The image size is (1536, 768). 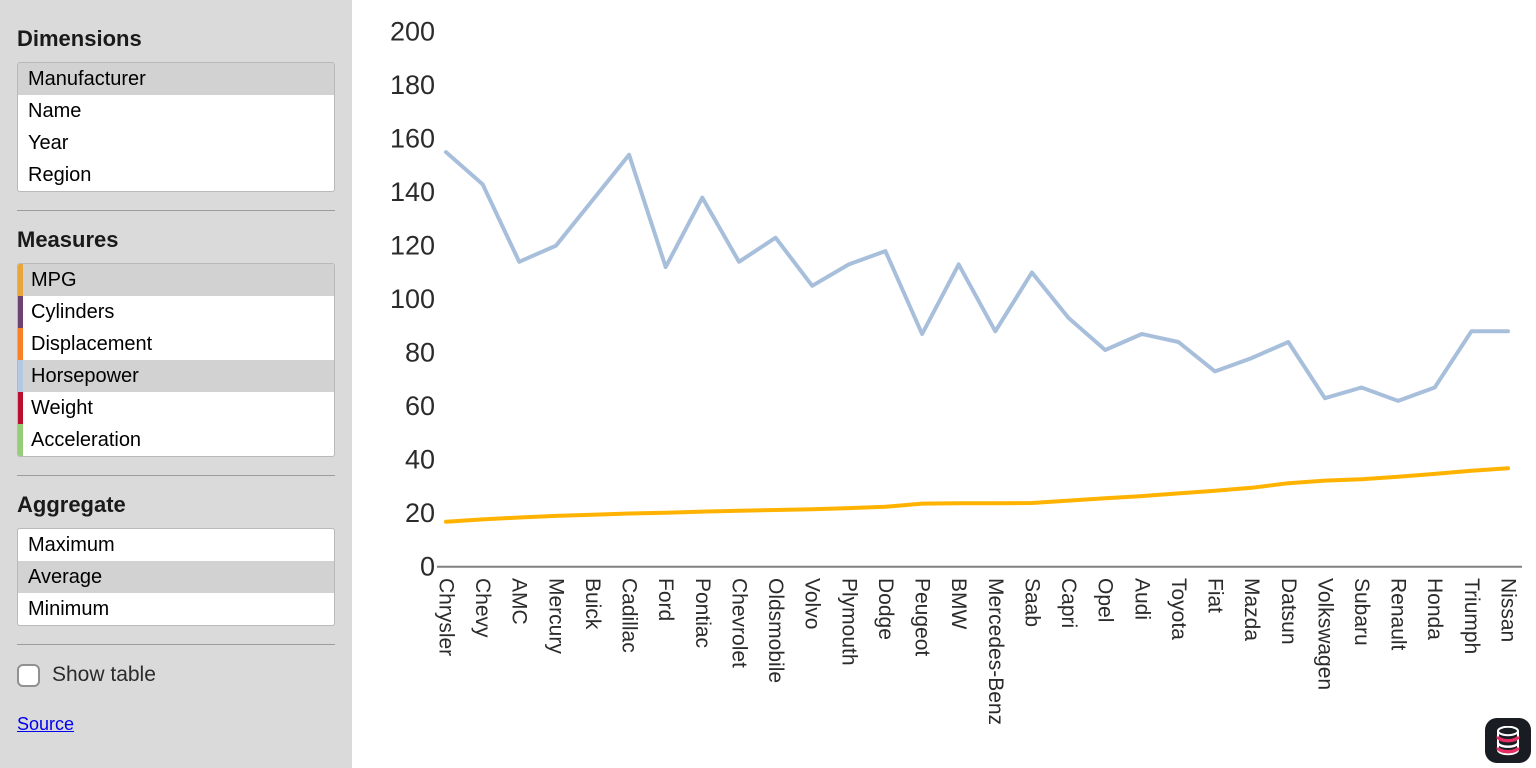 I want to click on source-link: Source, so click(x=46, y=724).